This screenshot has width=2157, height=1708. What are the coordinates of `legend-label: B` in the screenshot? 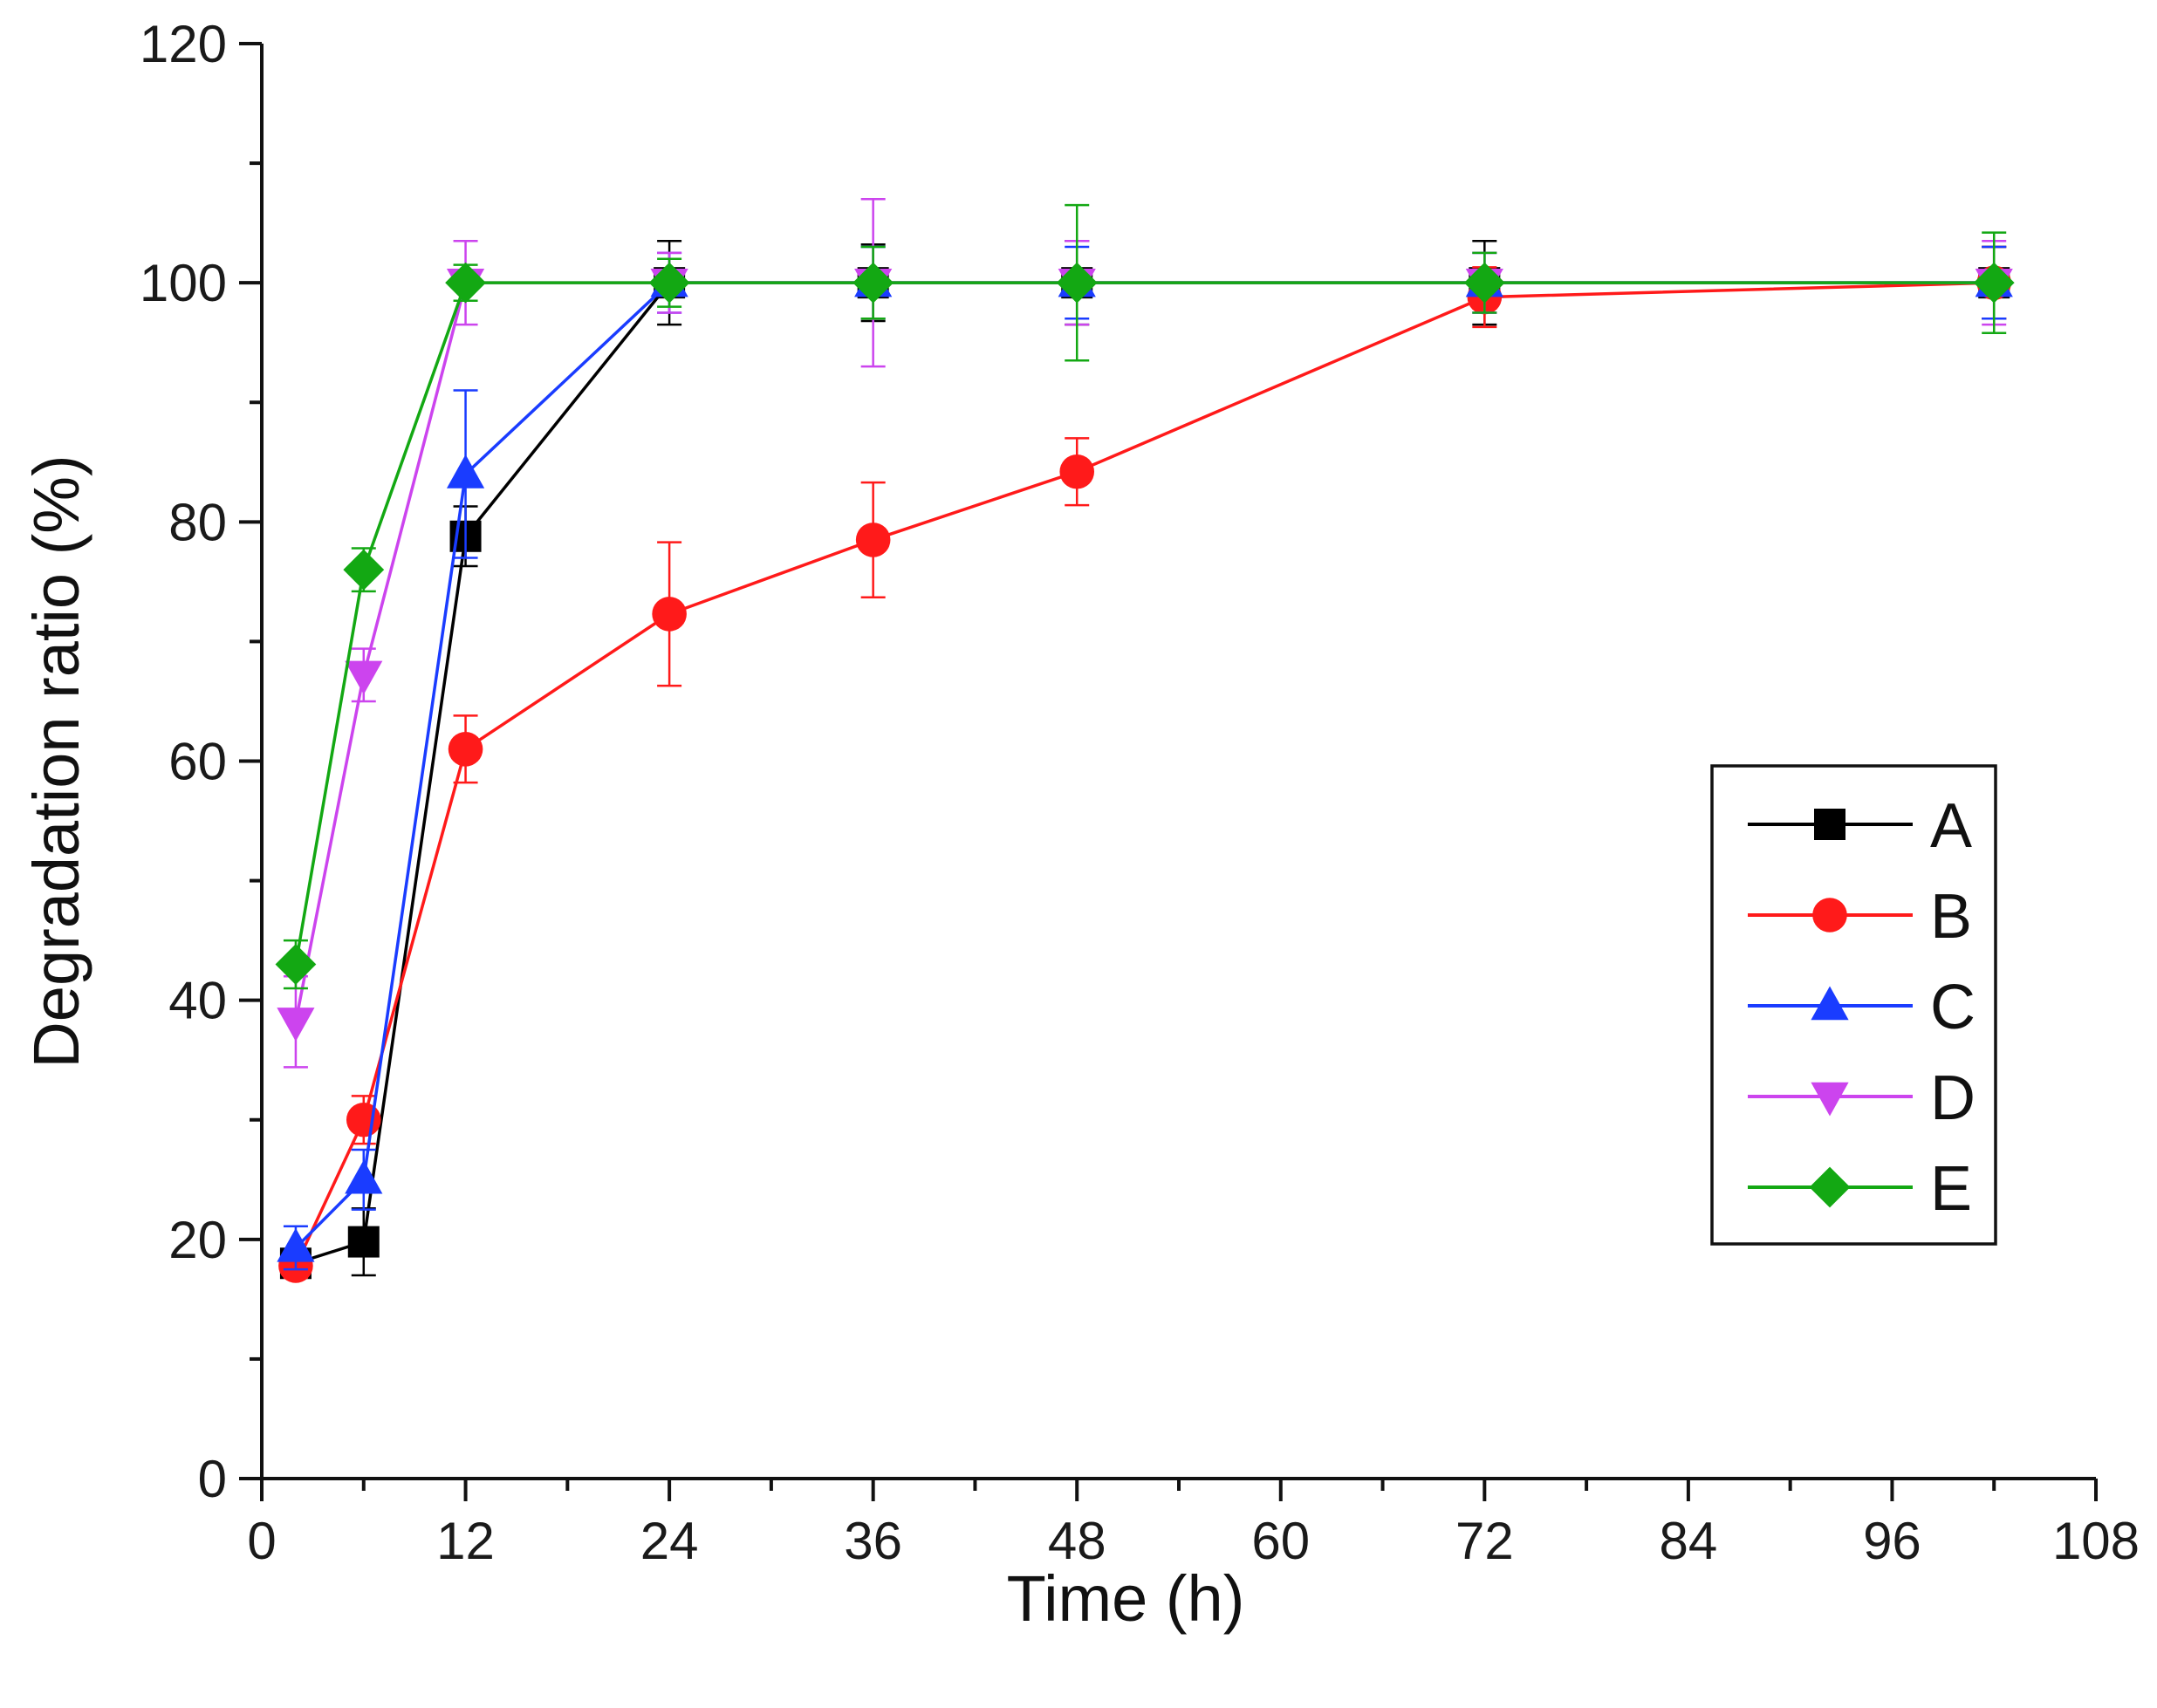 It's located at (1951, 917).